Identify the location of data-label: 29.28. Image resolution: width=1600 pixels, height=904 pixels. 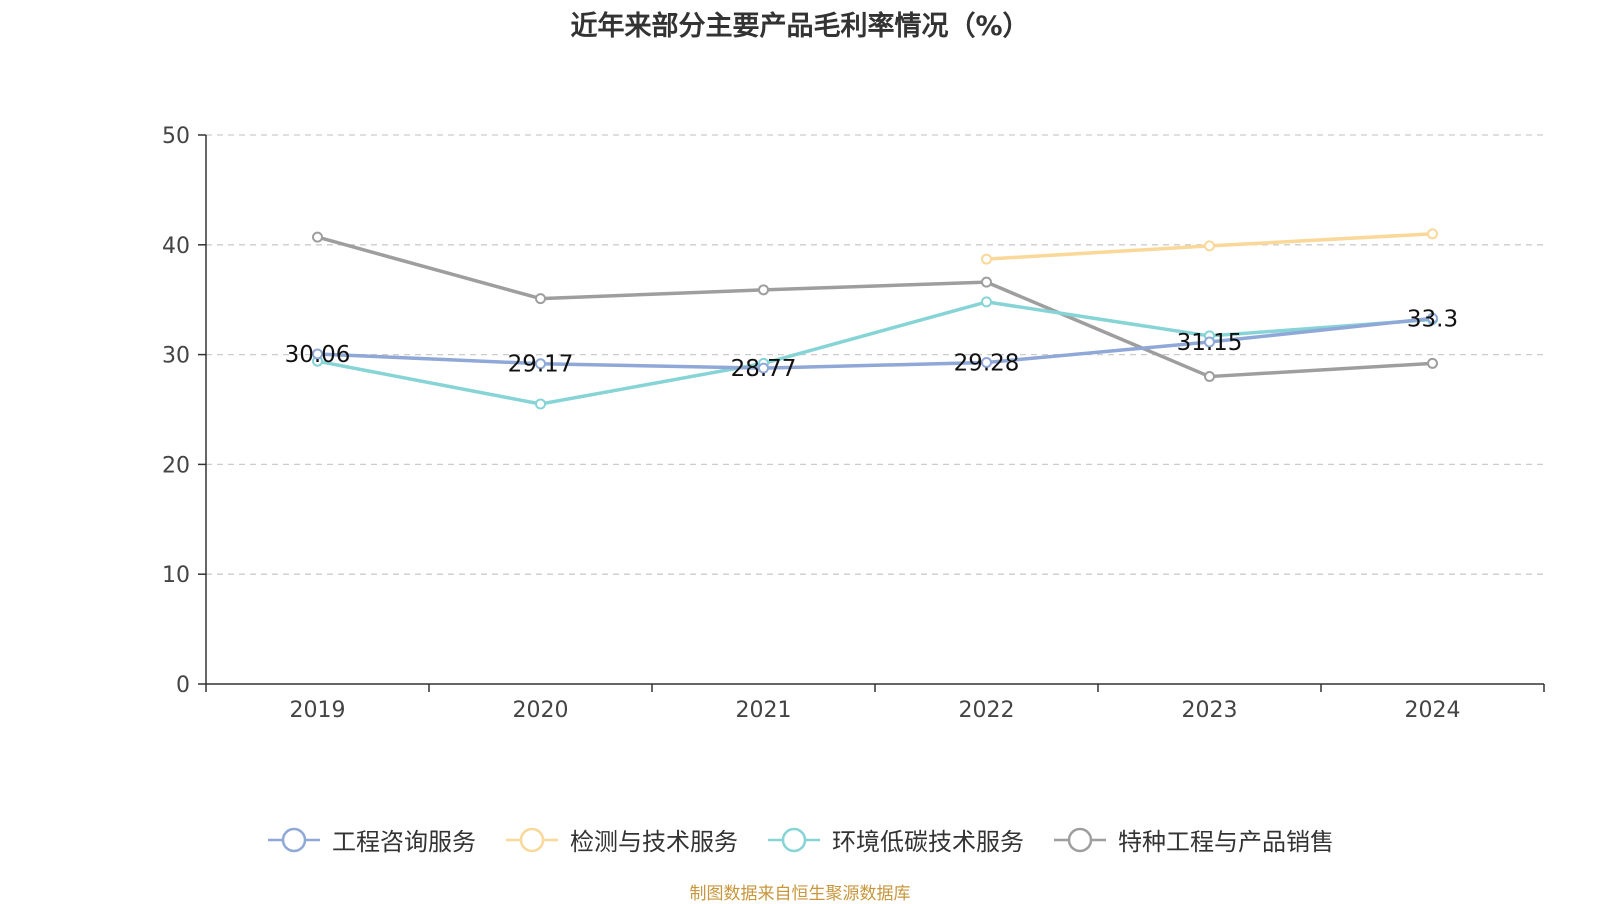
(987, 364).